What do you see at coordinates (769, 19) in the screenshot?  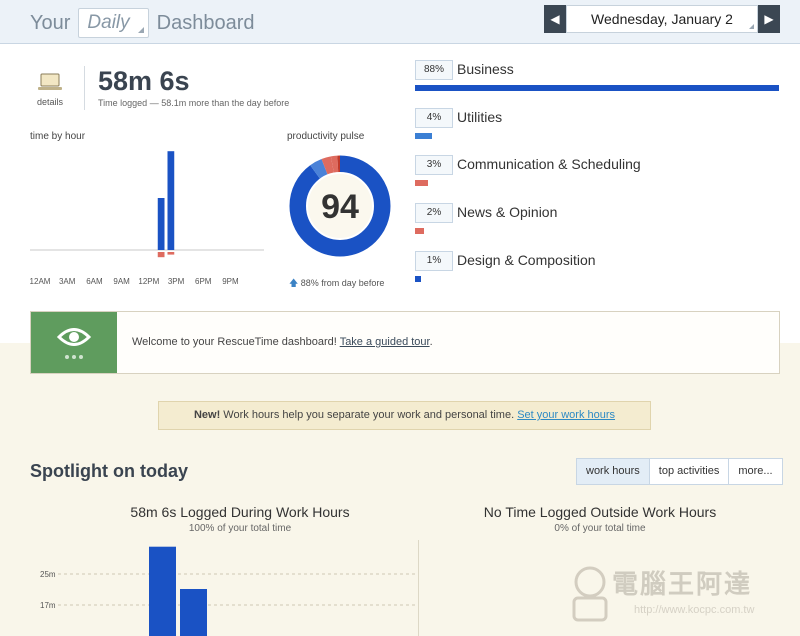 I see `chevron-right-icon: ▶` at bounding box center [769, 19].